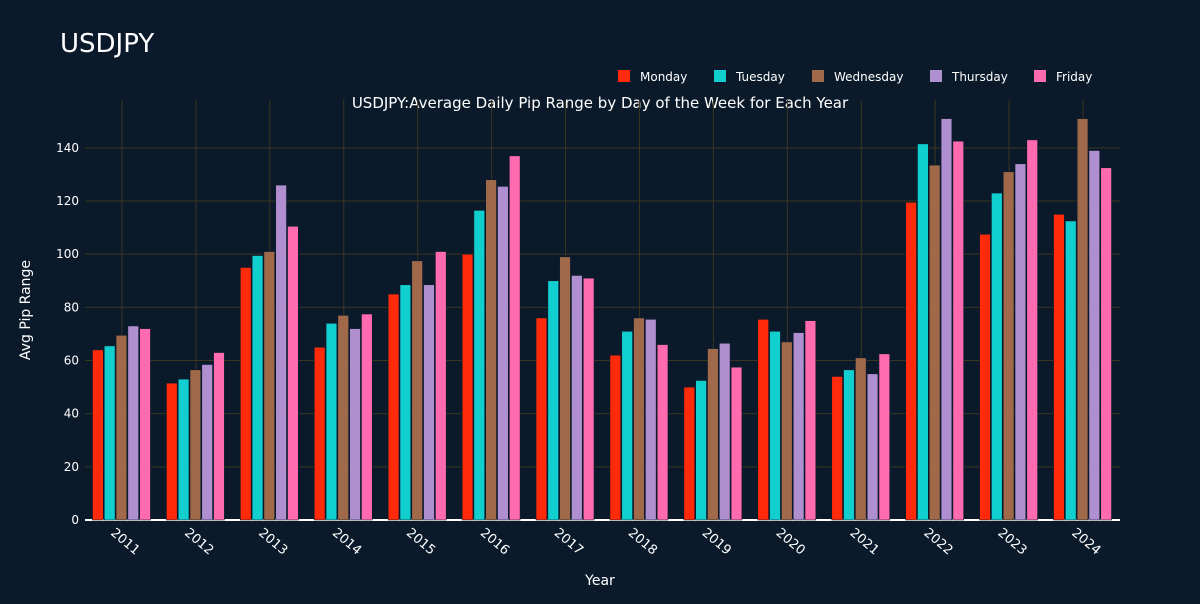  Describe the element at coordinates (627, 425) in the screenshot. I see `bar-tuesday-2018` at that location.